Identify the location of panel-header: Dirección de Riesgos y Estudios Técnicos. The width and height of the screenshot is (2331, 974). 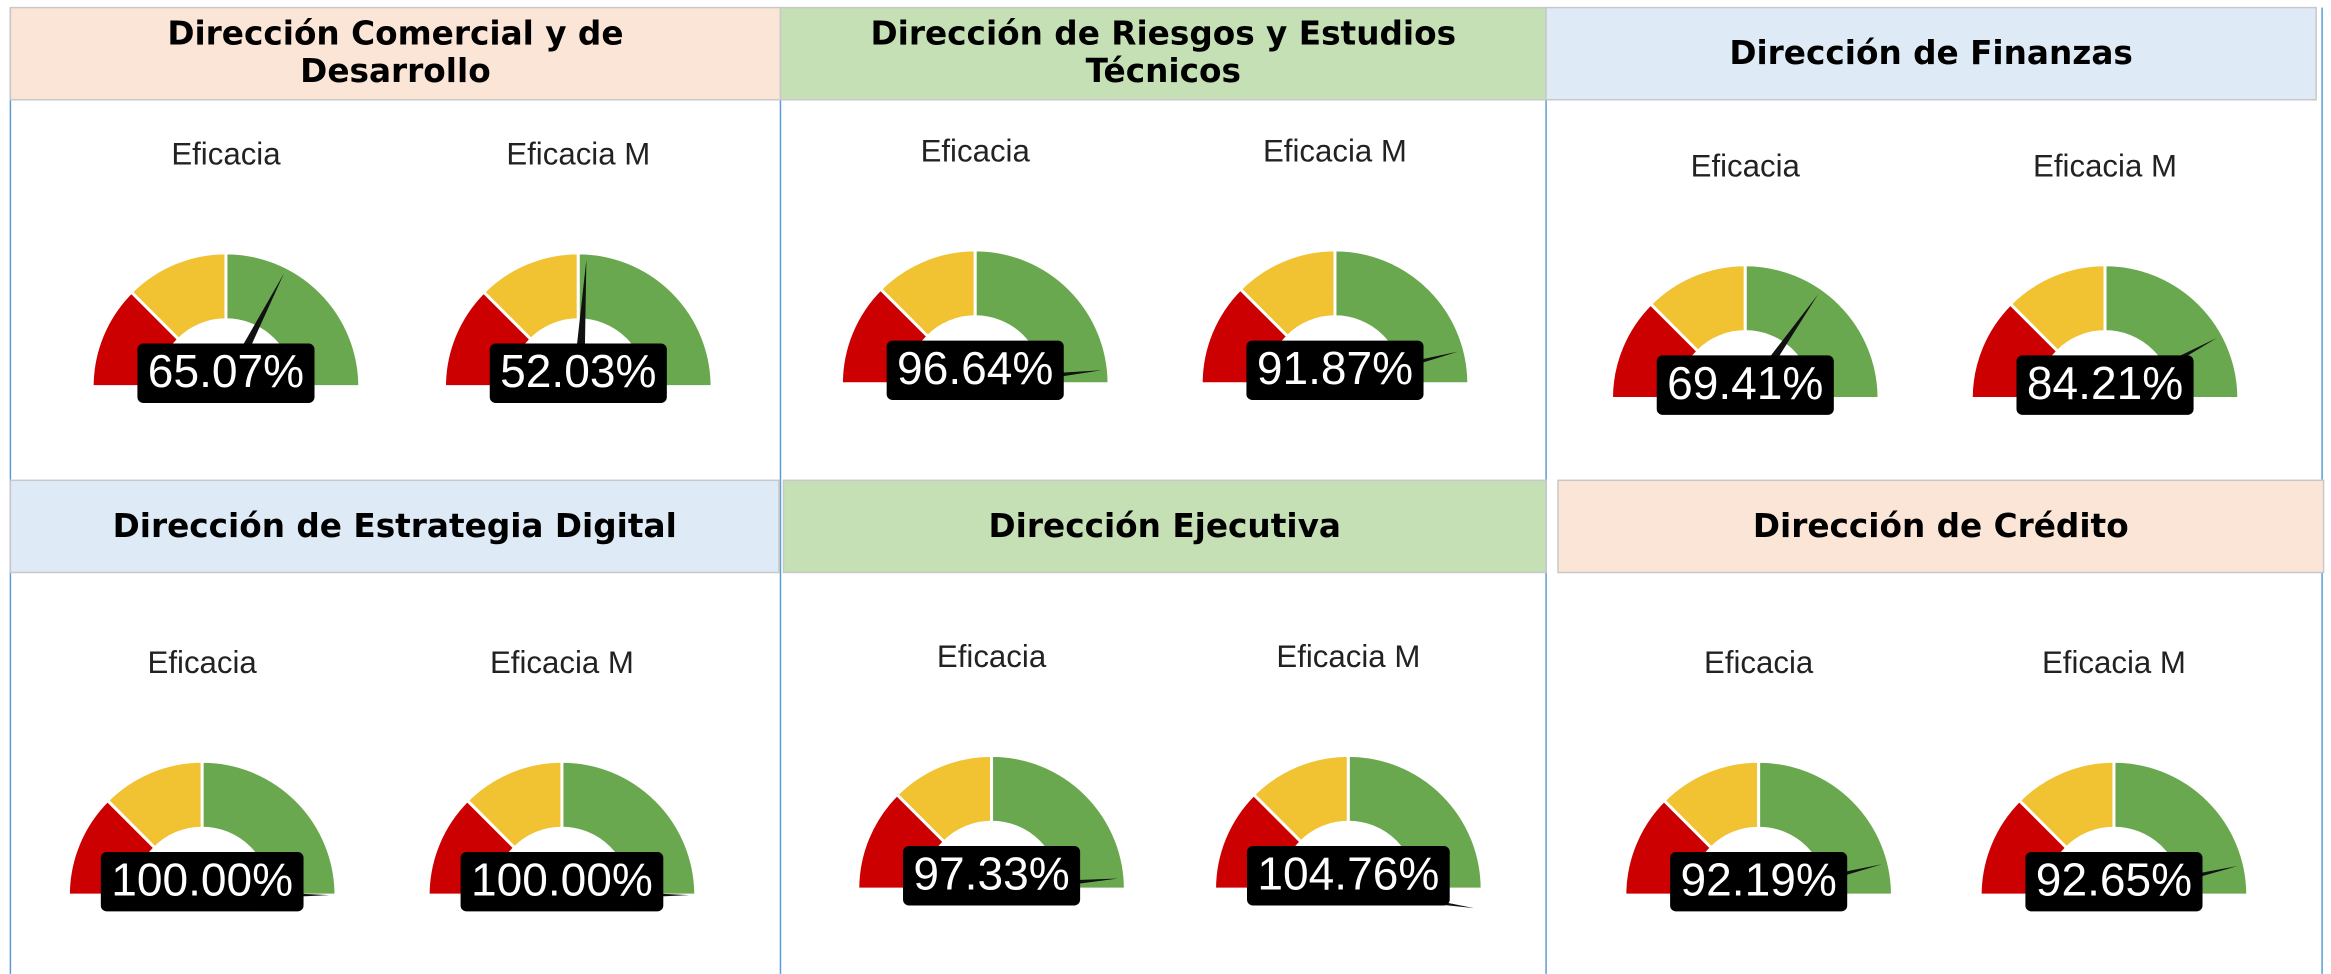
(1163, 53).